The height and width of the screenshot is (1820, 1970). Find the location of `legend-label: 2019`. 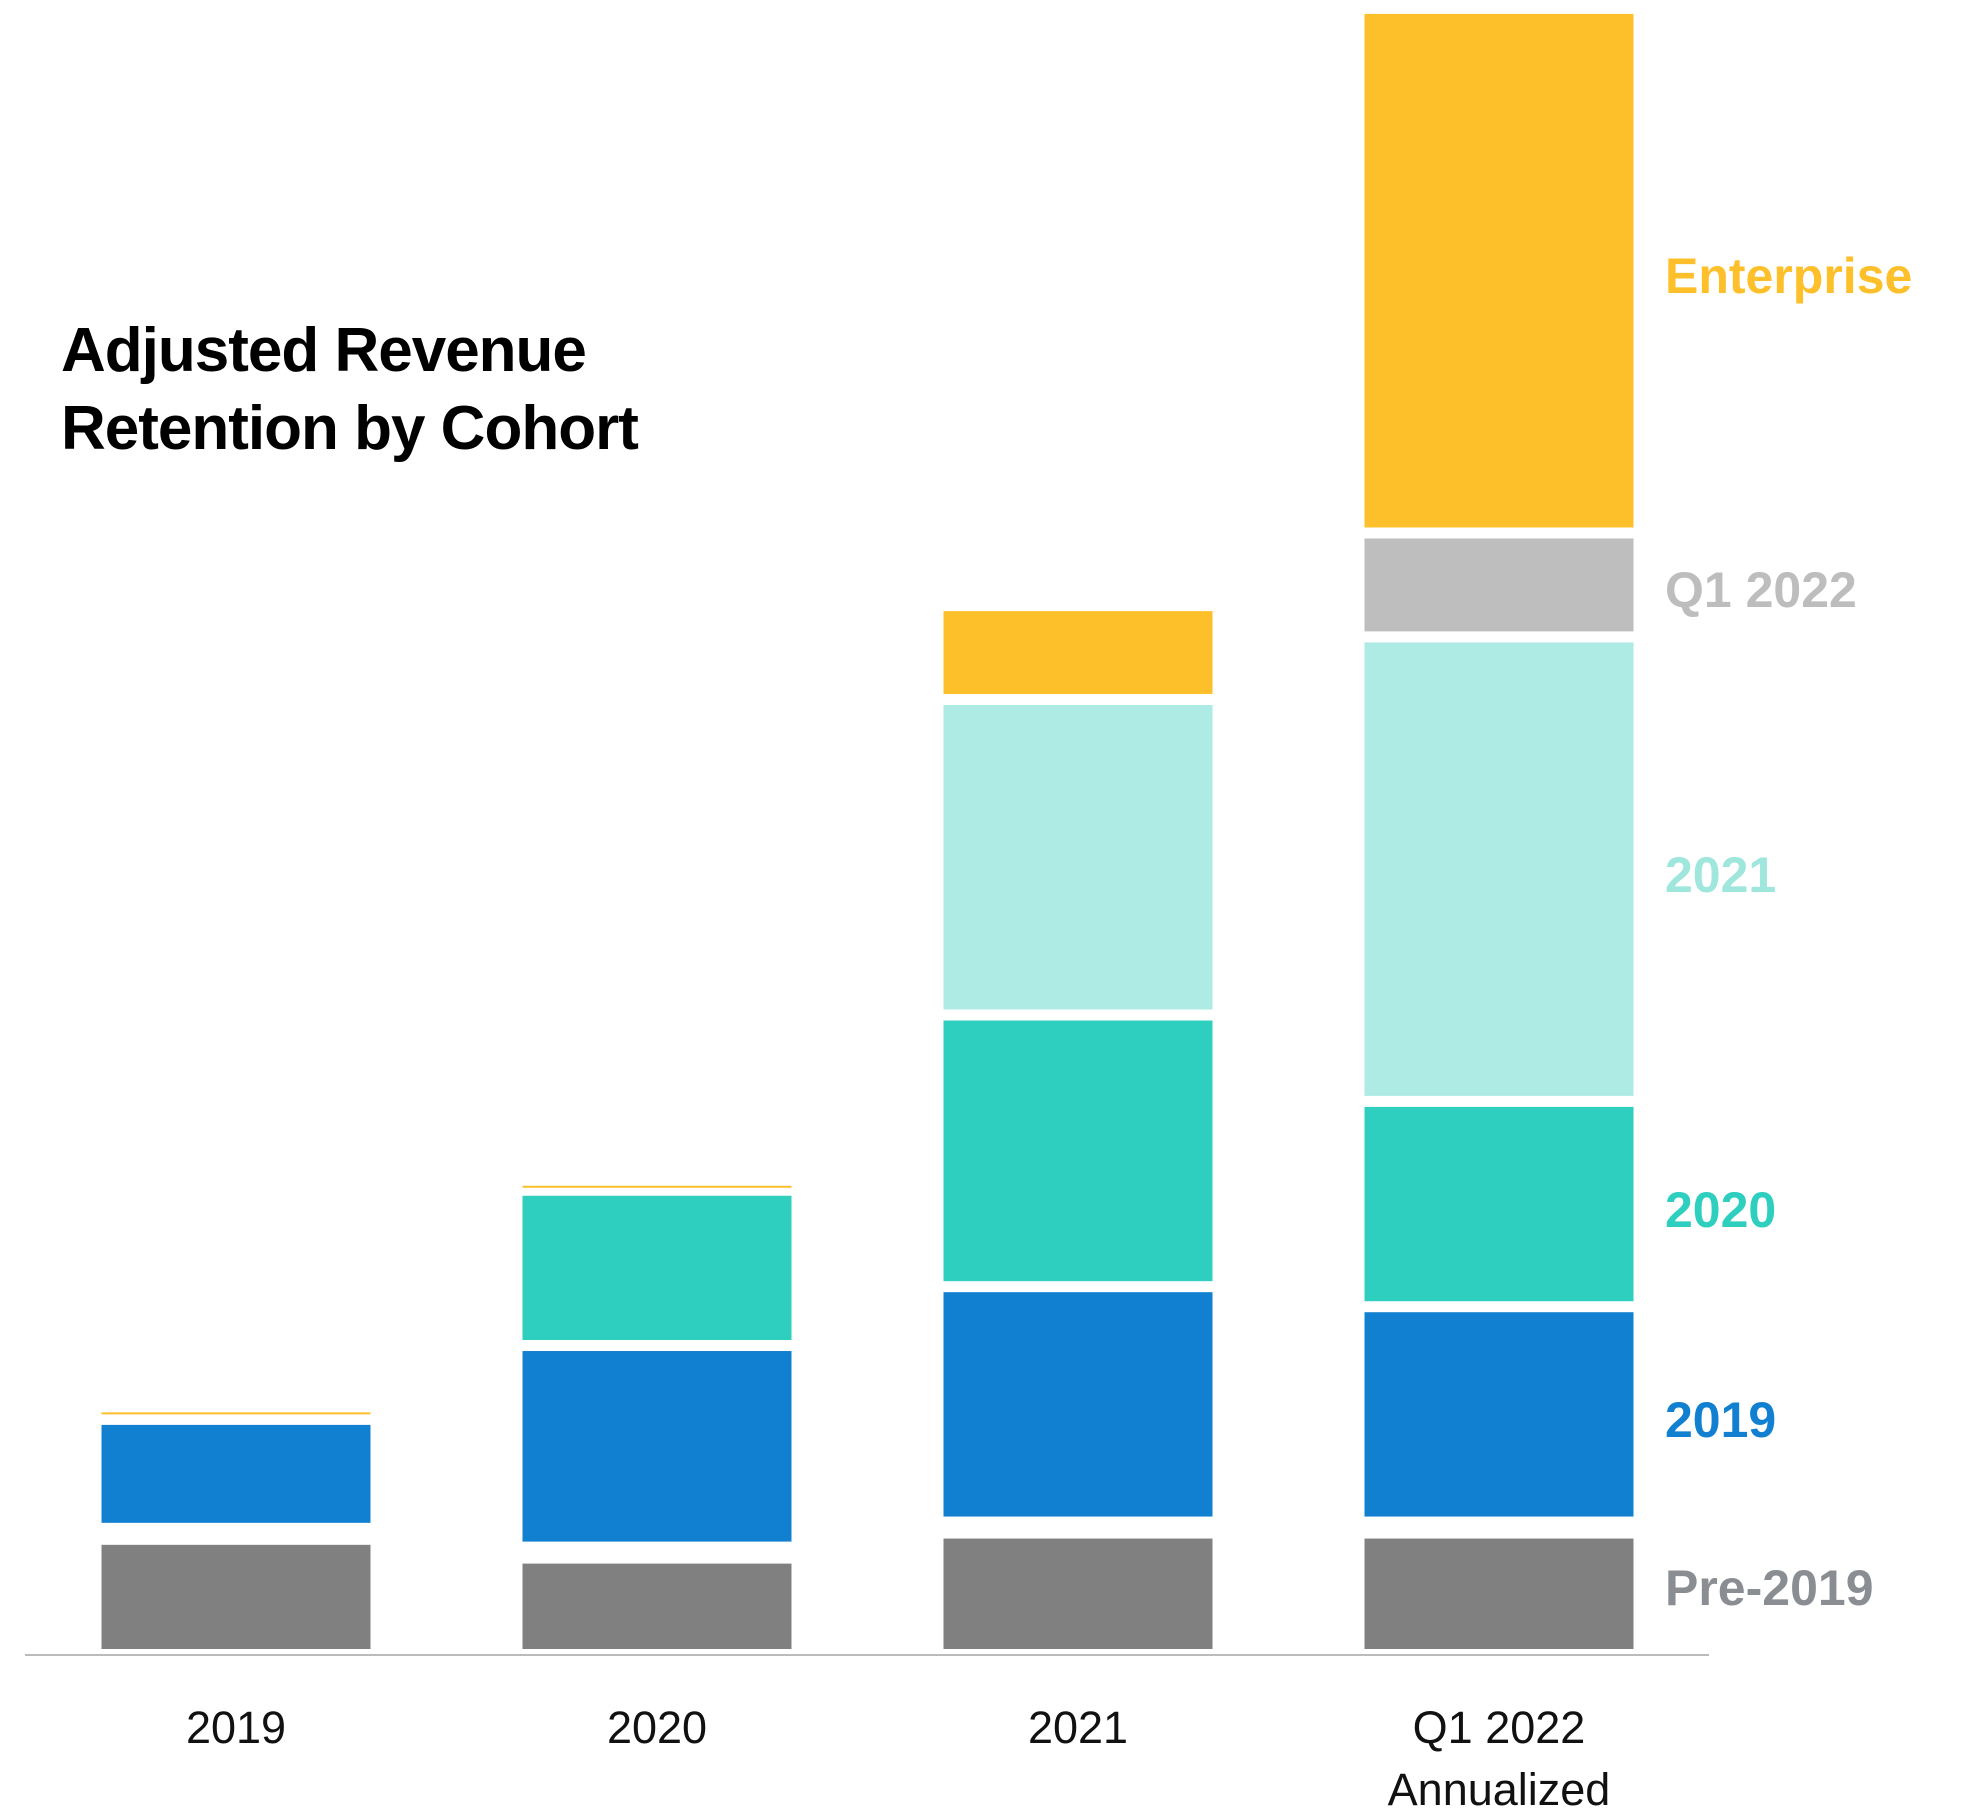

legend-label: 2019 is located at coordinates (1721, 1419).